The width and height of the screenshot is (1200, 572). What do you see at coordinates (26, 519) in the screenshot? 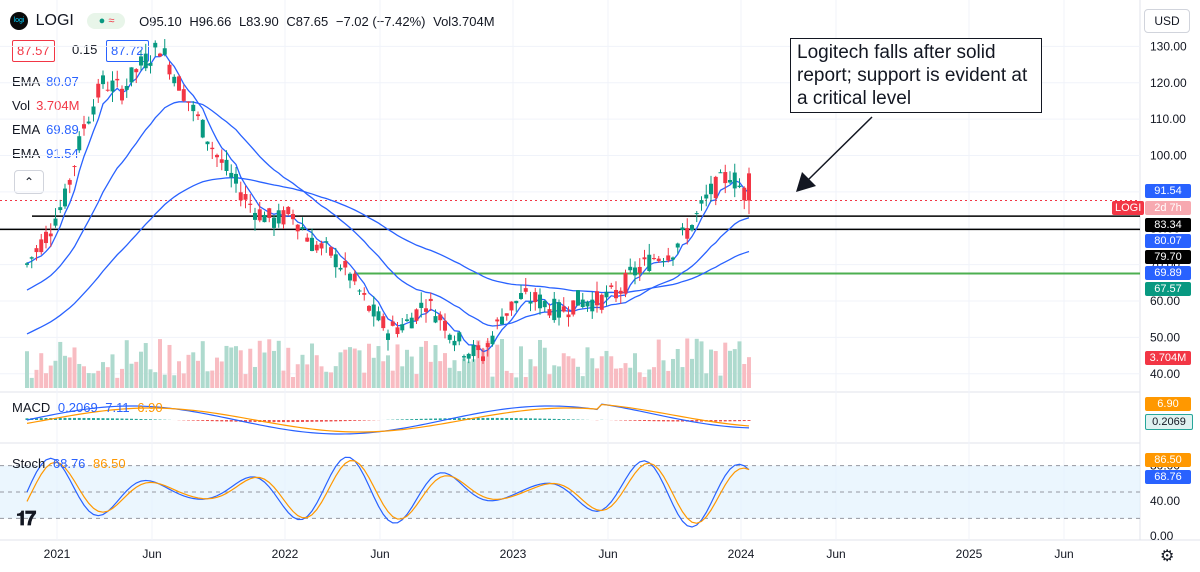
I see `tradingview-logo: 𝟏𝟕` at bounding box center [26, 519].